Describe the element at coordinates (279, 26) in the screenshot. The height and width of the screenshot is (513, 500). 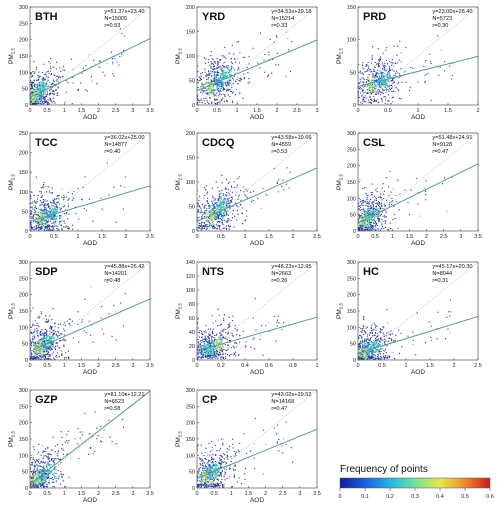
I see `regression-stat: r=0.33` at that location.